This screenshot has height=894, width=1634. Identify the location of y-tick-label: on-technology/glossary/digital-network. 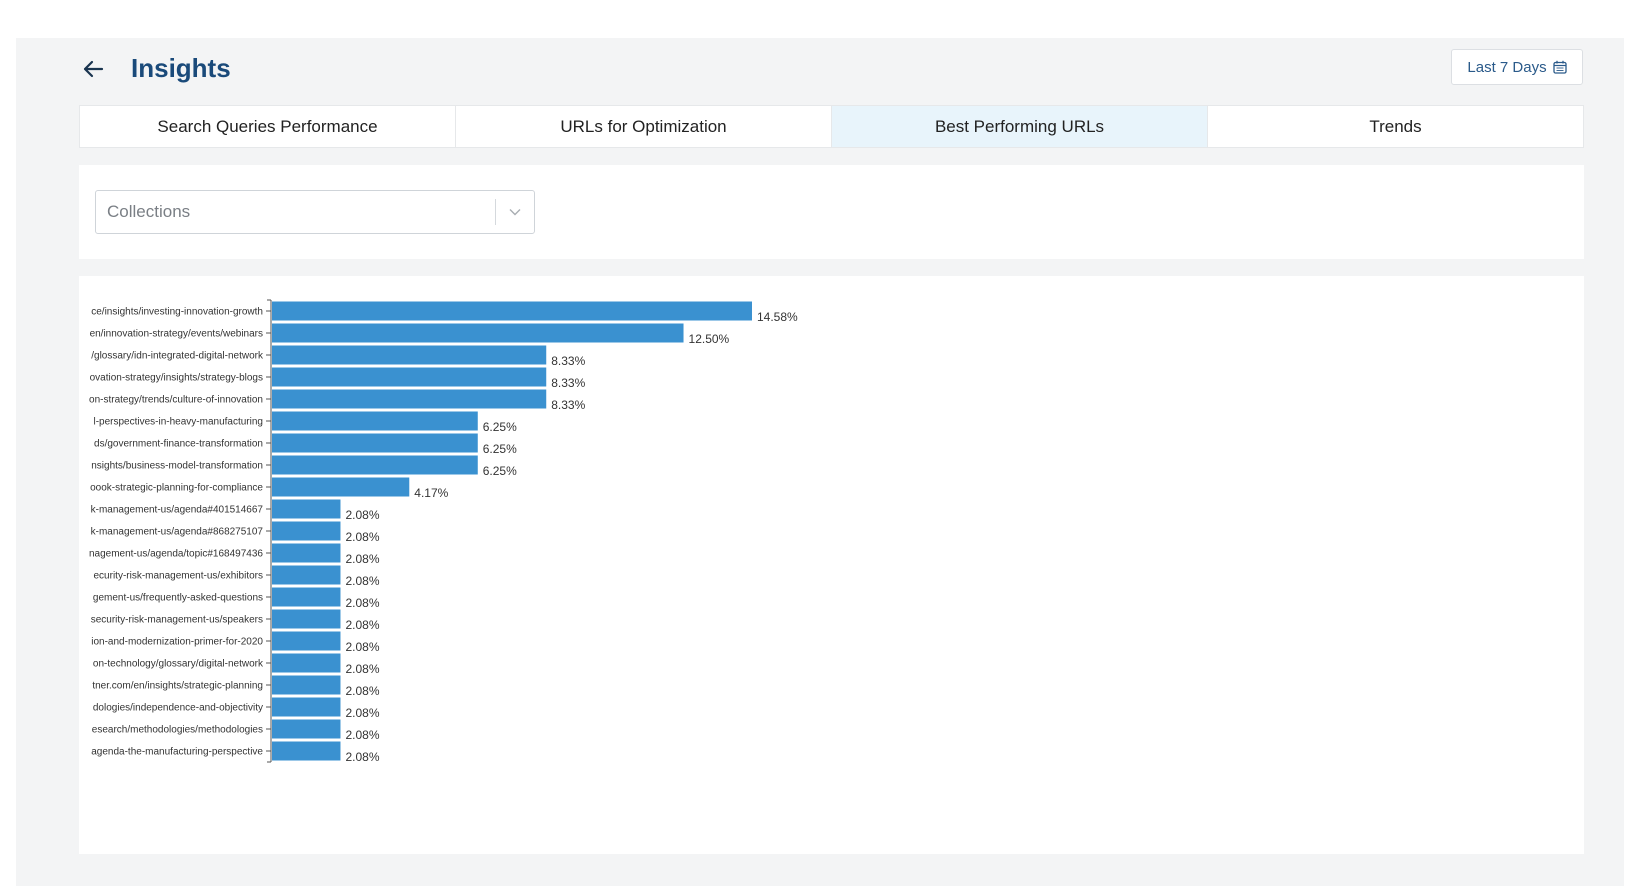
(178, 664).